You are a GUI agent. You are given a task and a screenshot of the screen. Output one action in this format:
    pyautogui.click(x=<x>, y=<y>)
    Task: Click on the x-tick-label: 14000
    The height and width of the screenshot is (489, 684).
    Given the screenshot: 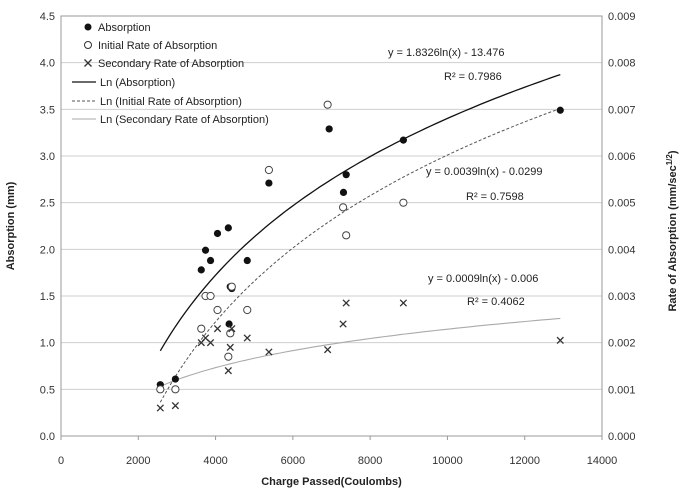 What is the action you would take?
    pyautogui.click(x=602, y=461)
    